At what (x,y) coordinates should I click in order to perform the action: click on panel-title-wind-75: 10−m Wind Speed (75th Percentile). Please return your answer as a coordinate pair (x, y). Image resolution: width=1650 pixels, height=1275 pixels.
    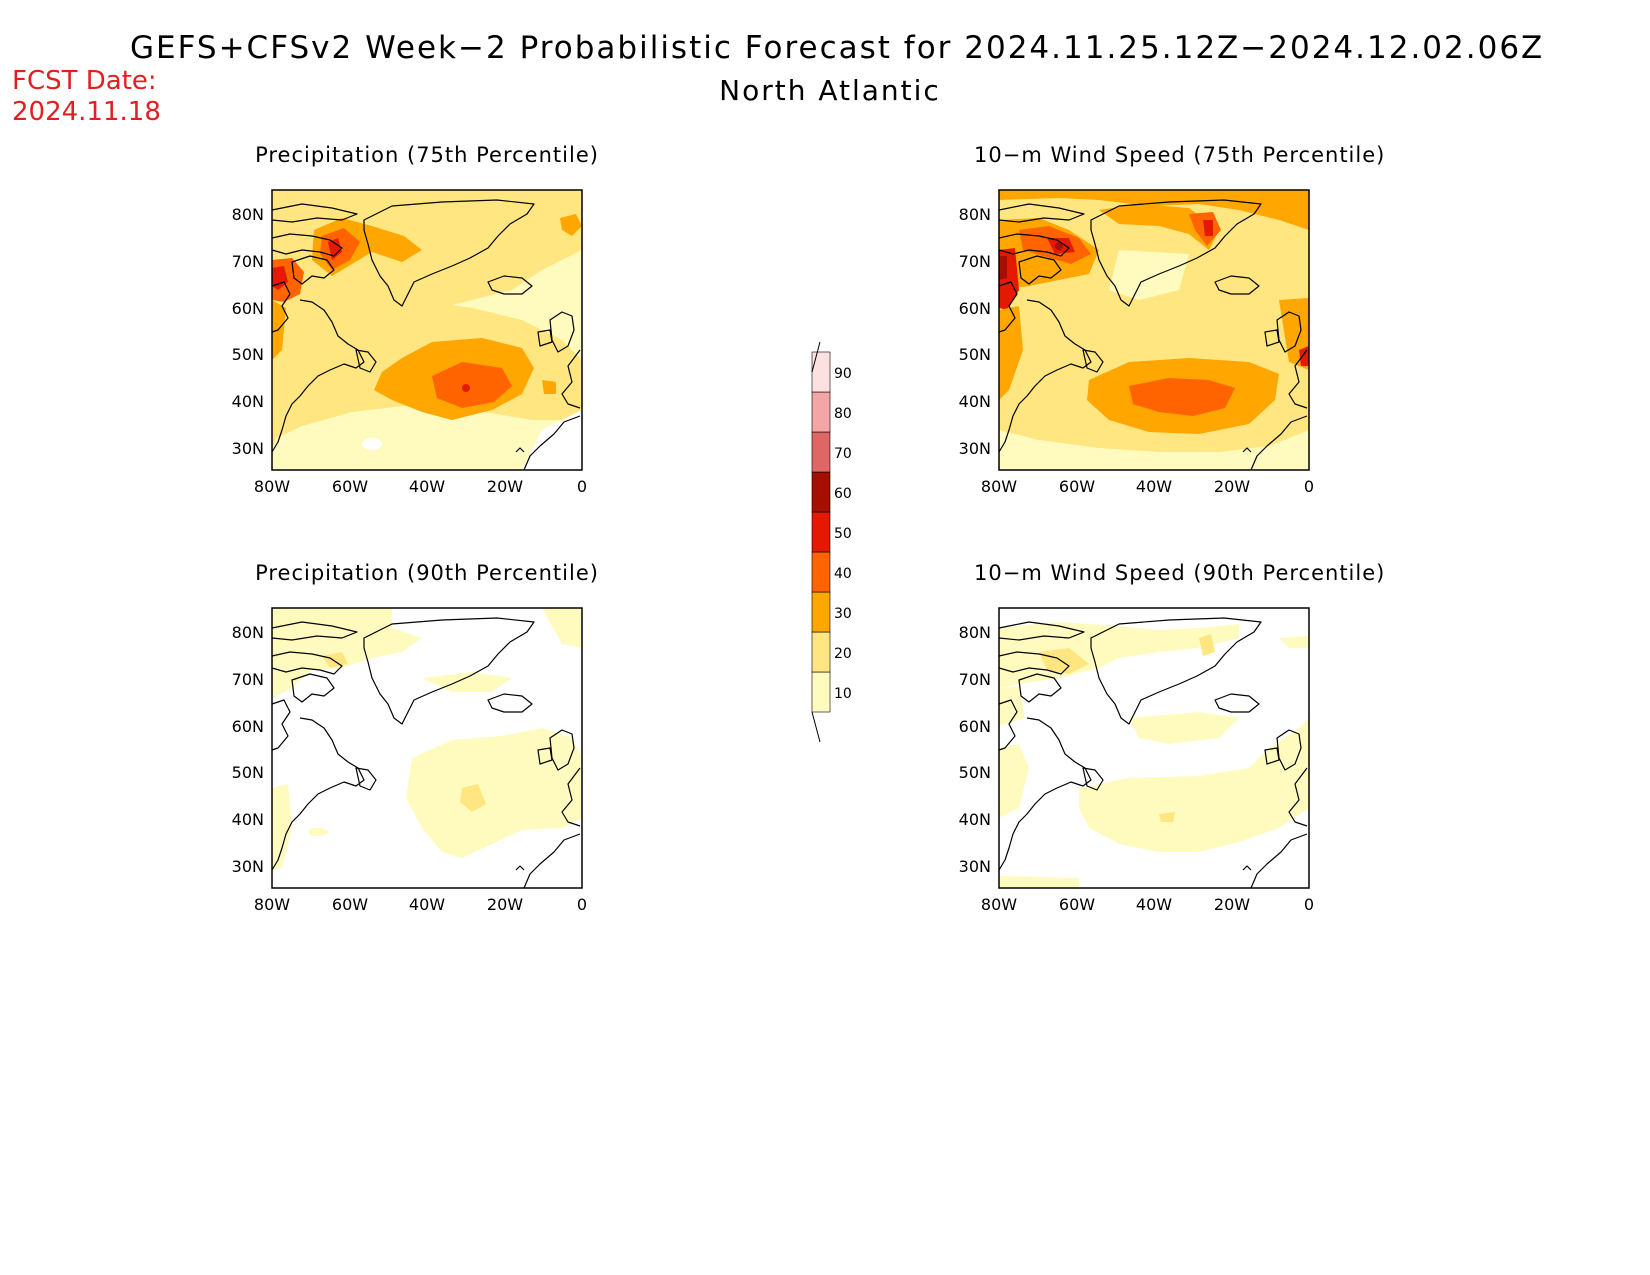
    Looking at the image, I should click on (1180, 155).